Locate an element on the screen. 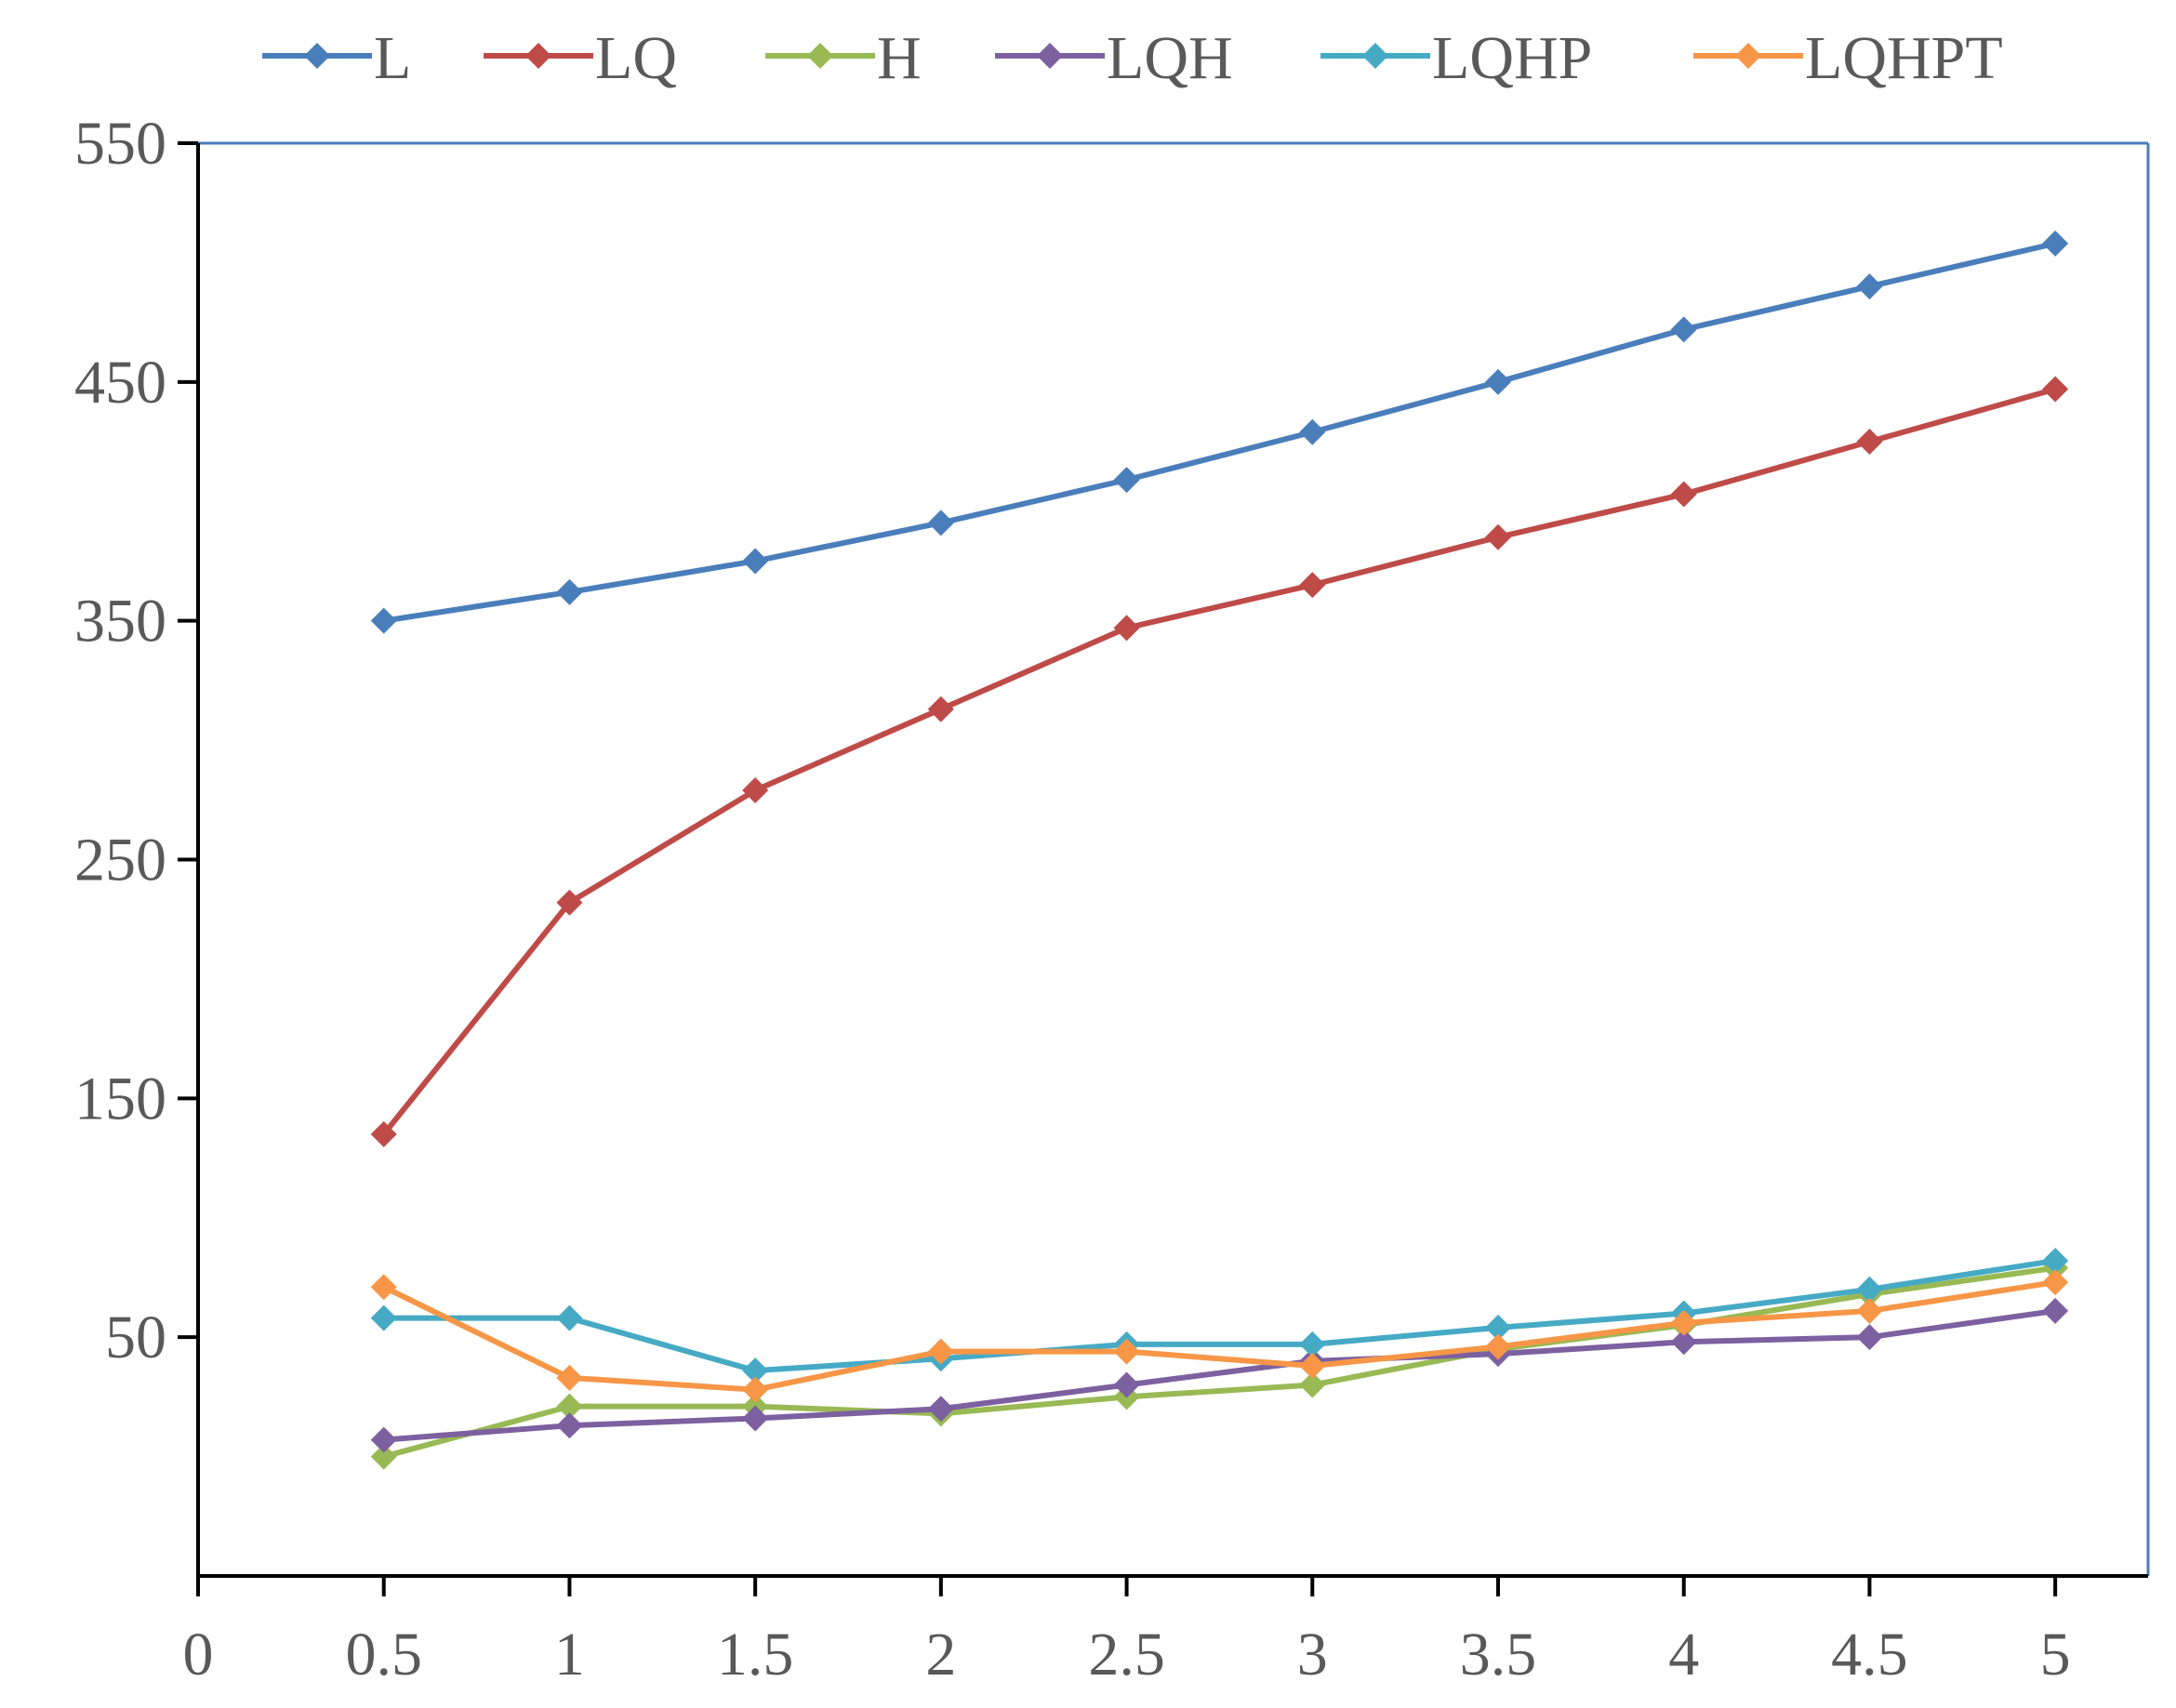 Image resolution: width=2176 pixels, height=1708 pixels. legend-marker-lqhp is located at coordinates (1375, 56).